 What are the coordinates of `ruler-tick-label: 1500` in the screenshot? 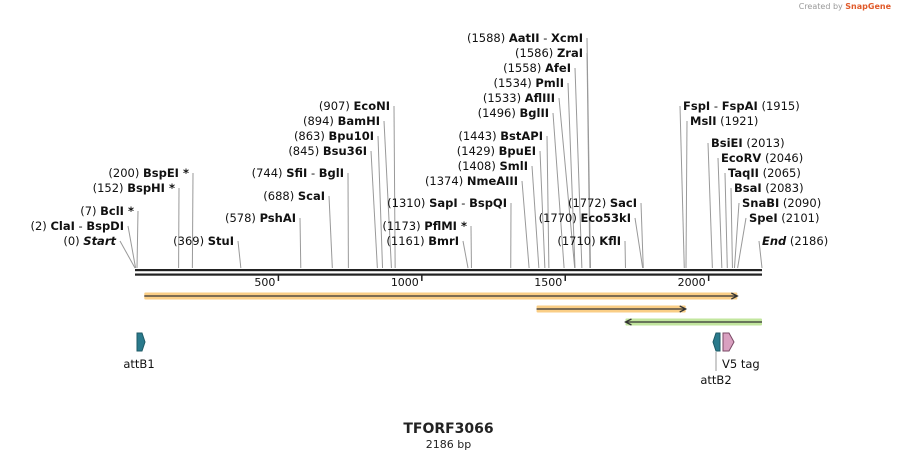 It's located at (548, 282).